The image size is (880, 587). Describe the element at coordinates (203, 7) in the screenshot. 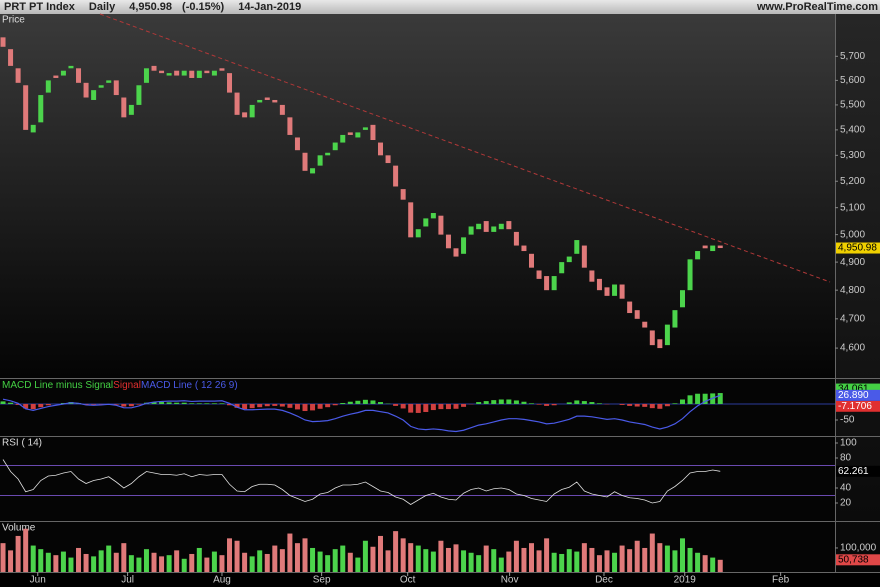

I see `change: (-0.15%)` at that location.